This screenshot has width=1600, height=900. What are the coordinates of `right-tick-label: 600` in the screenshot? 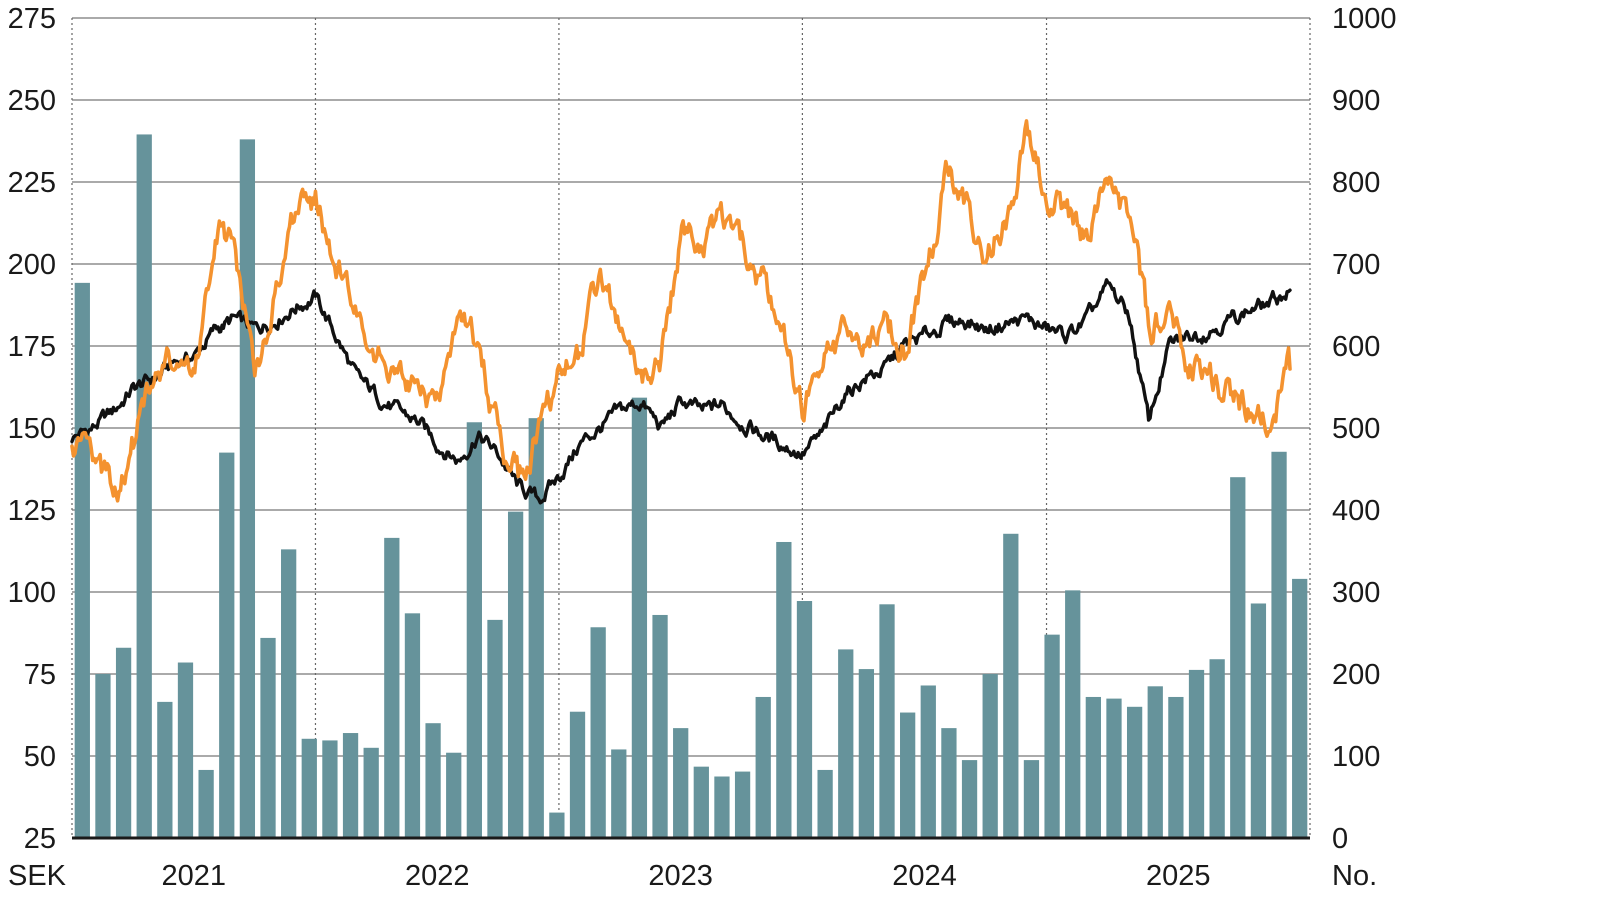 It's located at (1356, 347).